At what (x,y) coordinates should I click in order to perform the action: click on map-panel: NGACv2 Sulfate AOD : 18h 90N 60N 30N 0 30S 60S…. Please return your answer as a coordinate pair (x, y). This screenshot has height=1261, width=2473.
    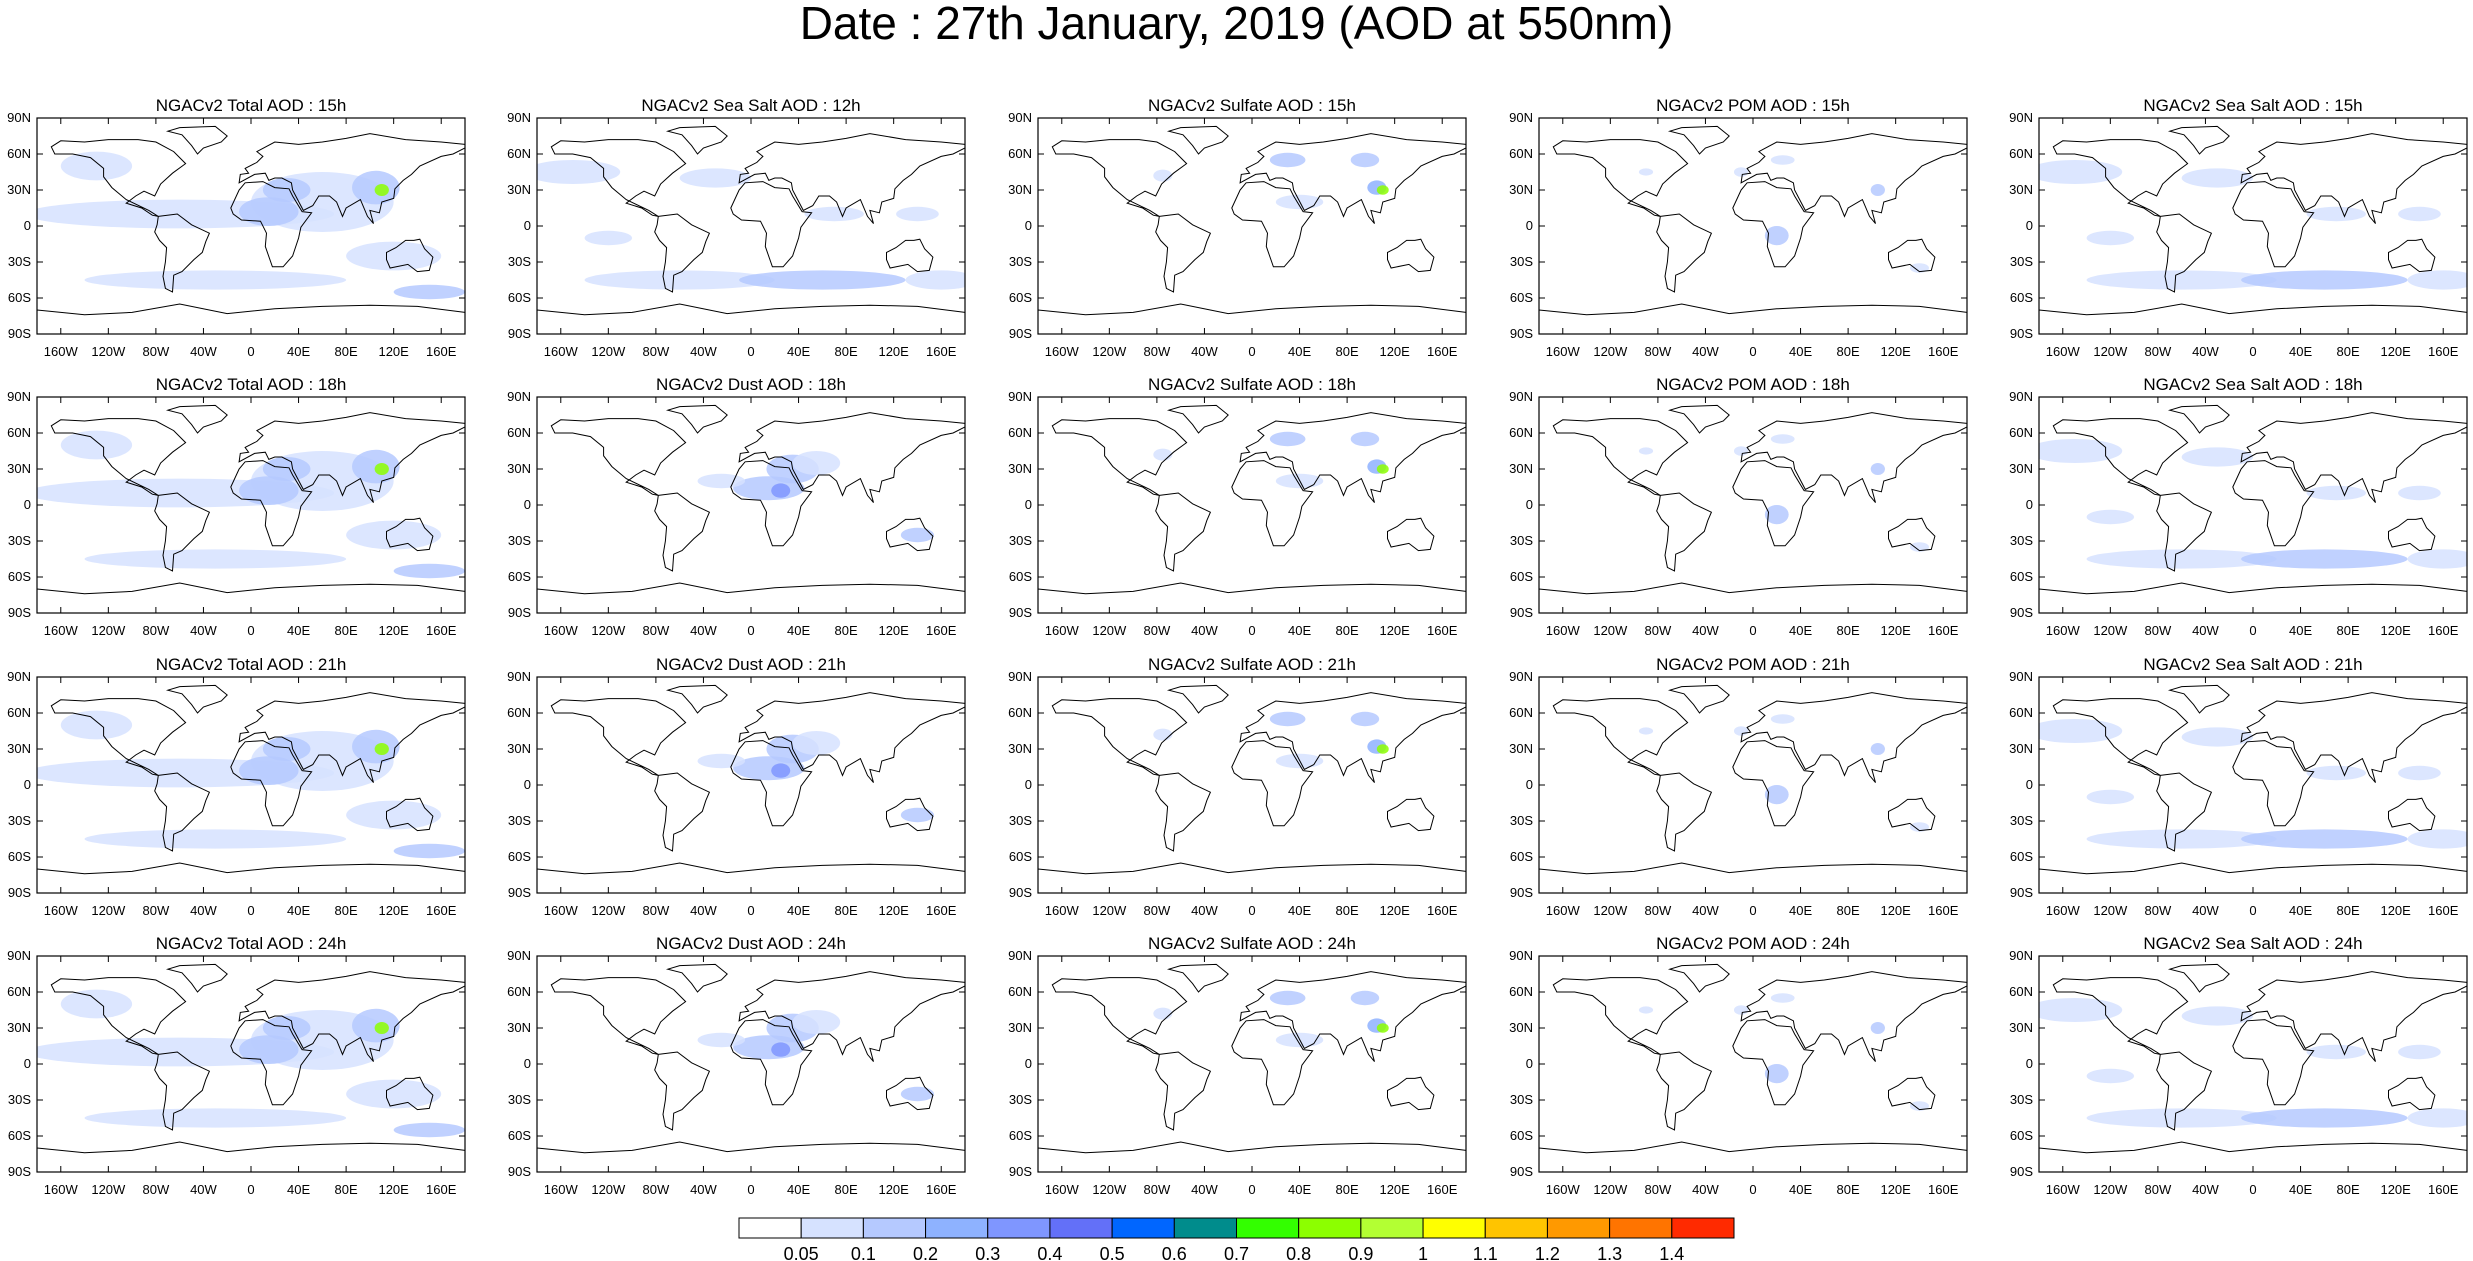
    Looking at the image, I should click on (1237, 506).